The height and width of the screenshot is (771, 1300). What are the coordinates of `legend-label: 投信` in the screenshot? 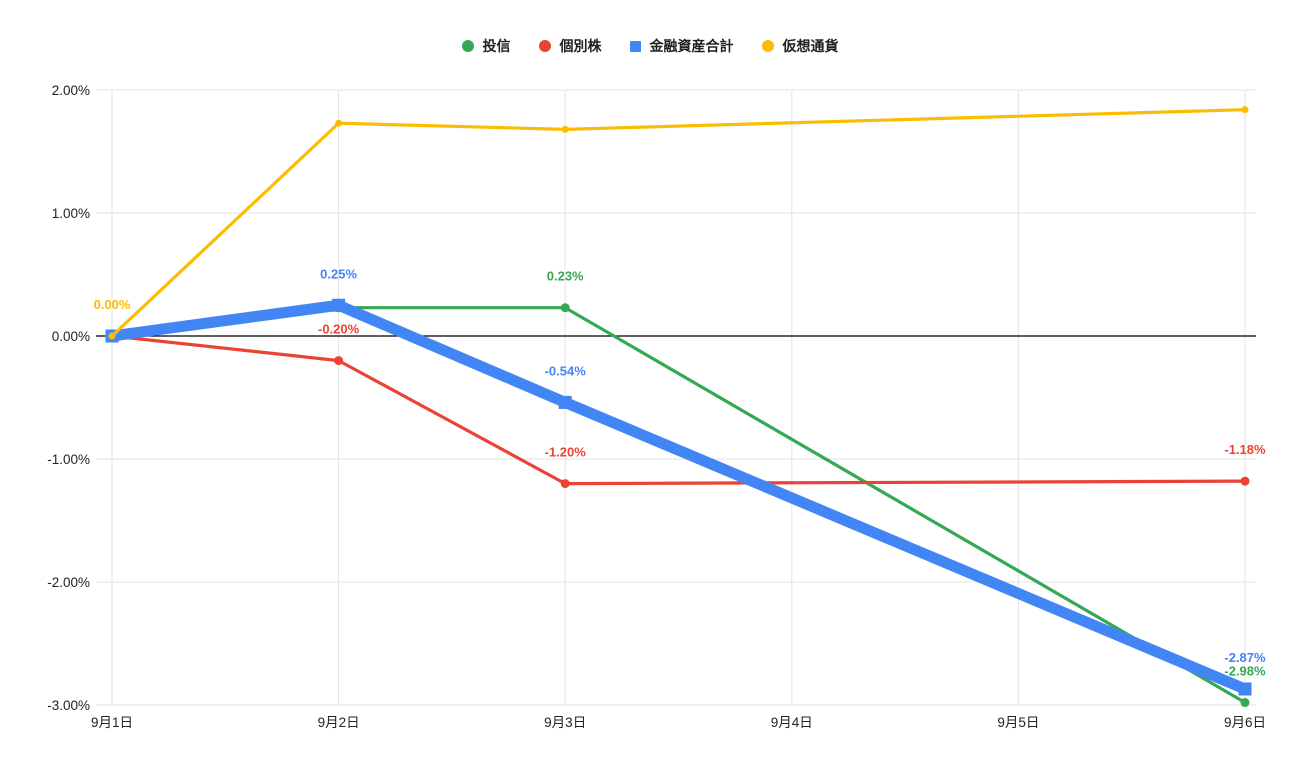 It's located at (496, 46).